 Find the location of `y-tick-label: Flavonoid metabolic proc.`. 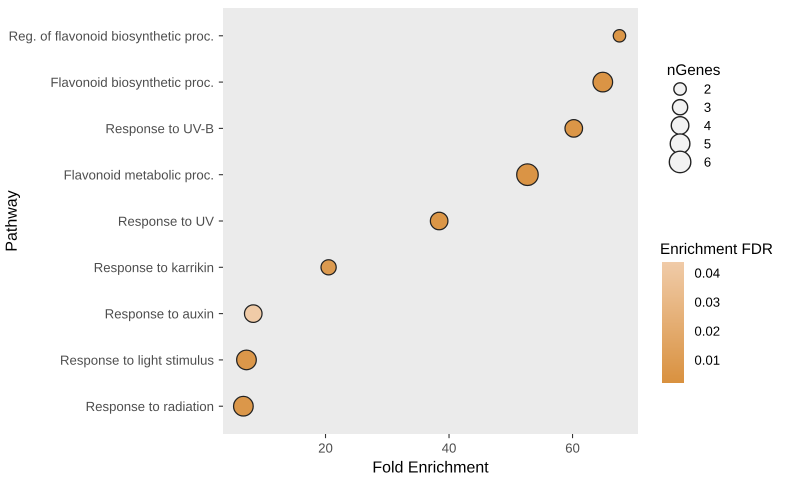

y-tick-label: Flavonoid metabolic proc. is located at coordinates (138, 176).